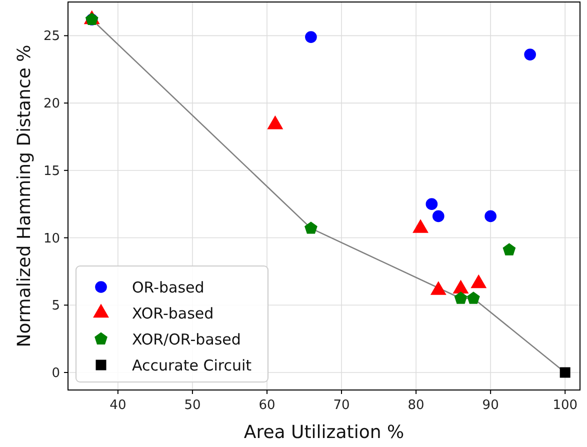  Describe the element at coordinates (24, 196) in the screenshot. I see `y-axis-title: Normalized Hamming Distance %` at that location.